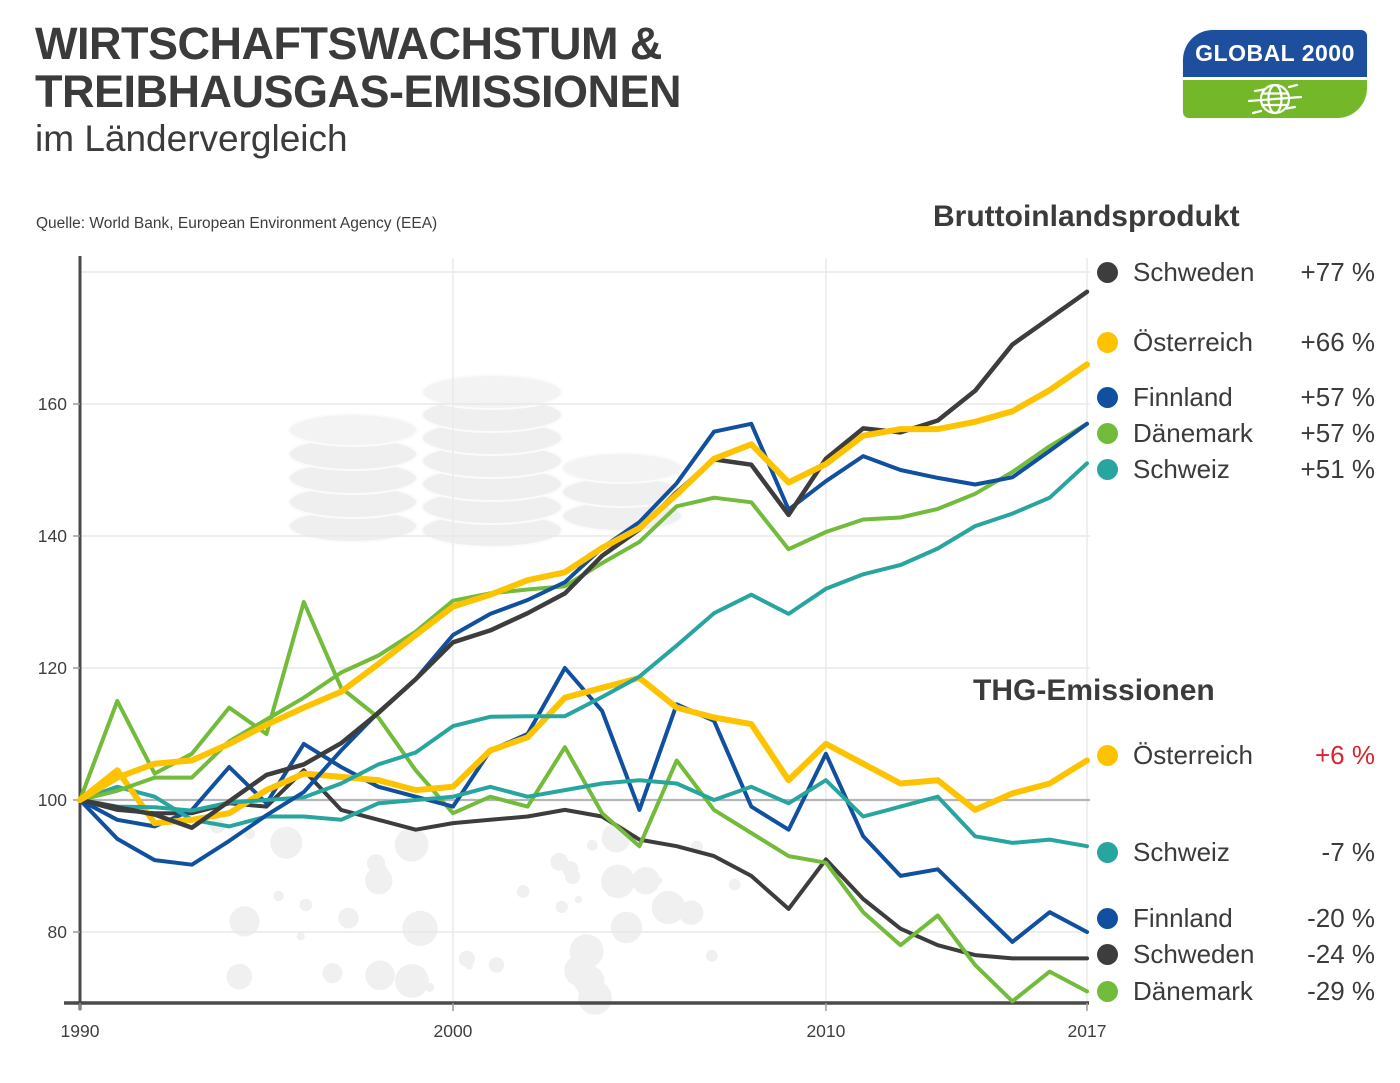  Describe the element at coordinates (452, 1031) in the screenshot. I see `x-tick-label: 2000` at that location.